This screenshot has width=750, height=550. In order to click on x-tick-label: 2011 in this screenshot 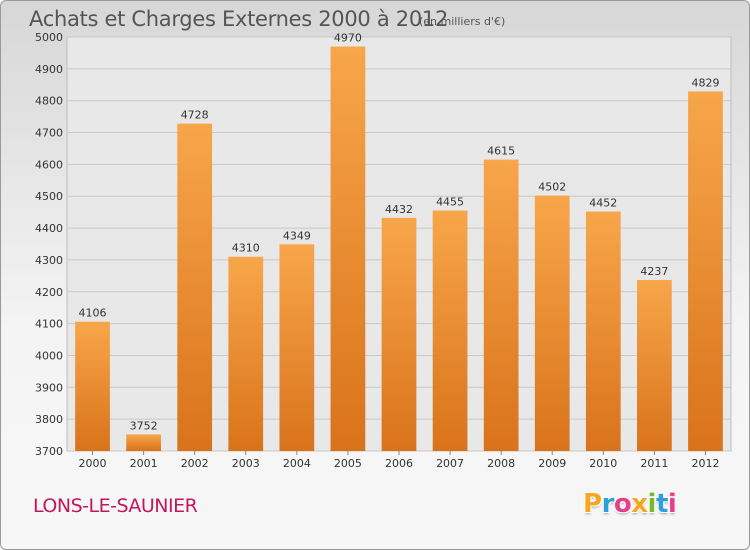, I will do `click(654, 463)`.